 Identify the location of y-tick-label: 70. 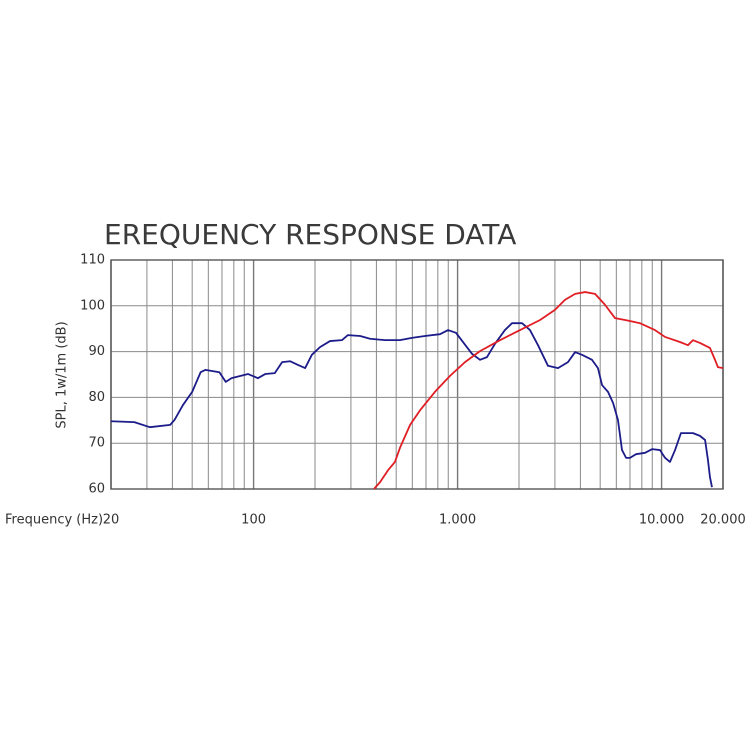
(96, 443).